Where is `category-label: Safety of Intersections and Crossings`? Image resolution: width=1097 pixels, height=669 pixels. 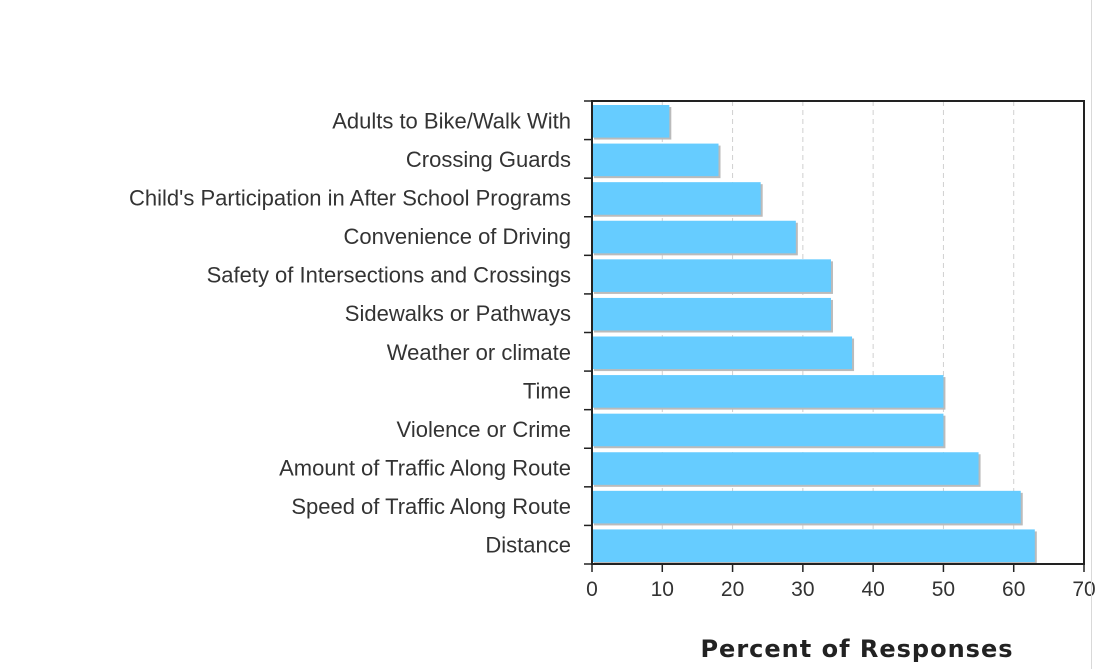
category-label: Safety of Intersections and Crossings is located at coordinates (389, 275).